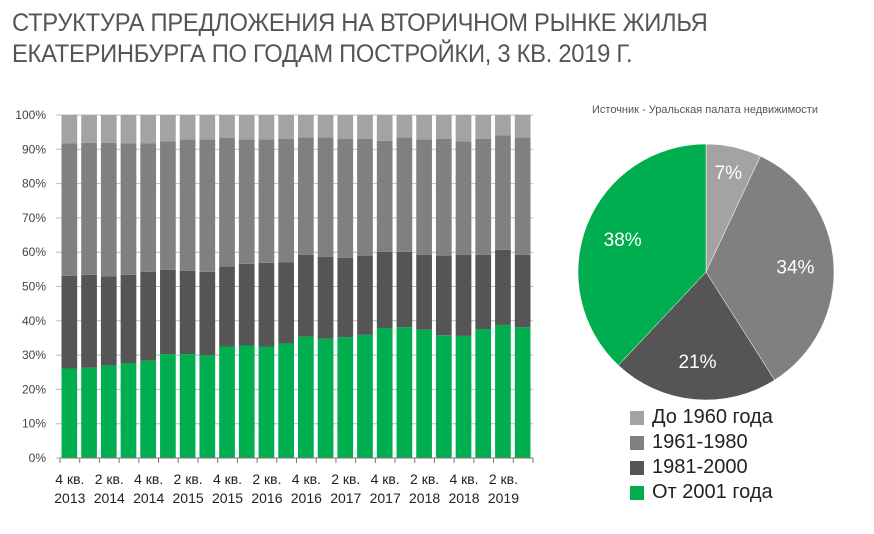  I want to click on y-tick-label: 10%, so click(34, 424).